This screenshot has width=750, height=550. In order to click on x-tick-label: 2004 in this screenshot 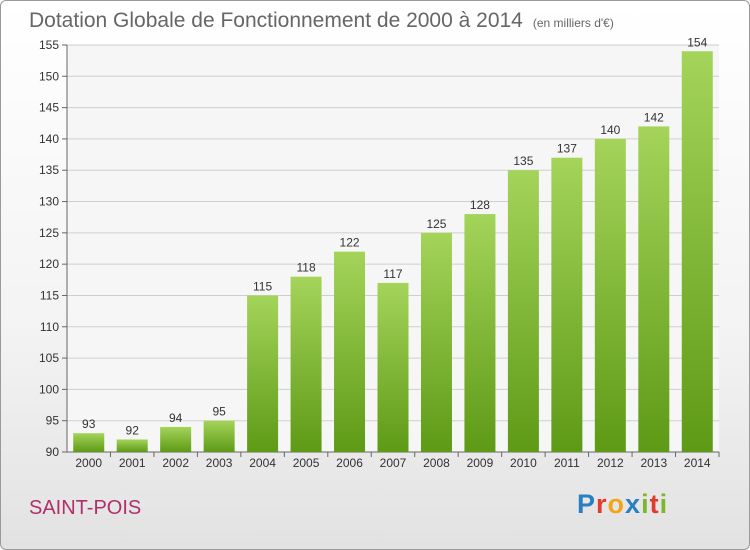, I will do `click(262, 463)`.